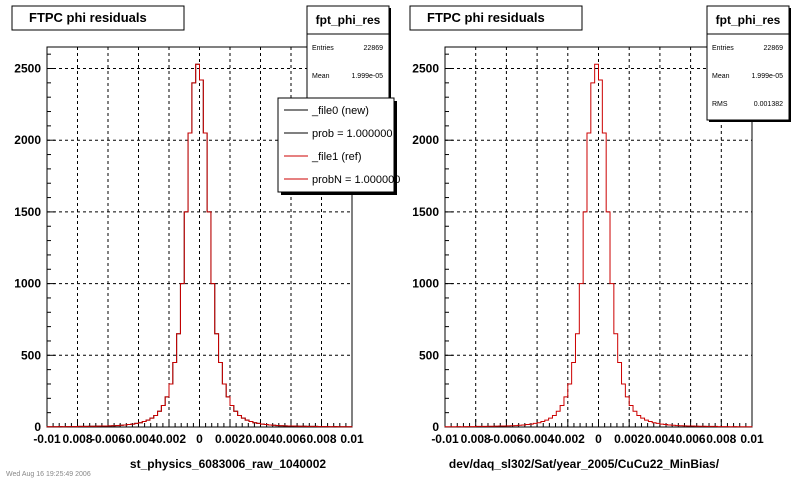 Image resolution: width=800 pixels, height=480 pixels. Describe the element at coordinates (336, 145) in the screenshot. I see `legend-box` at that location.